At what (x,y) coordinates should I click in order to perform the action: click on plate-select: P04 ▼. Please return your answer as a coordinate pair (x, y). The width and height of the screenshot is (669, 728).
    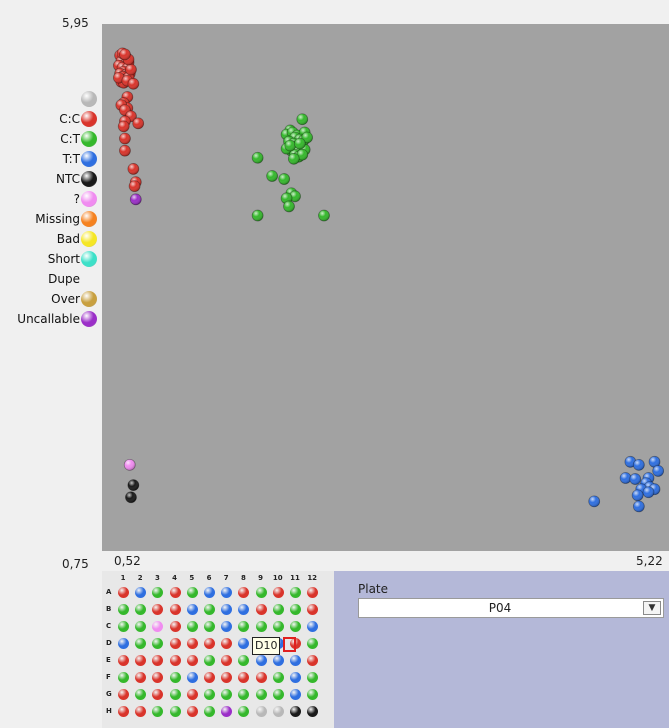
    Looking at the image, I should click on (511, 608).